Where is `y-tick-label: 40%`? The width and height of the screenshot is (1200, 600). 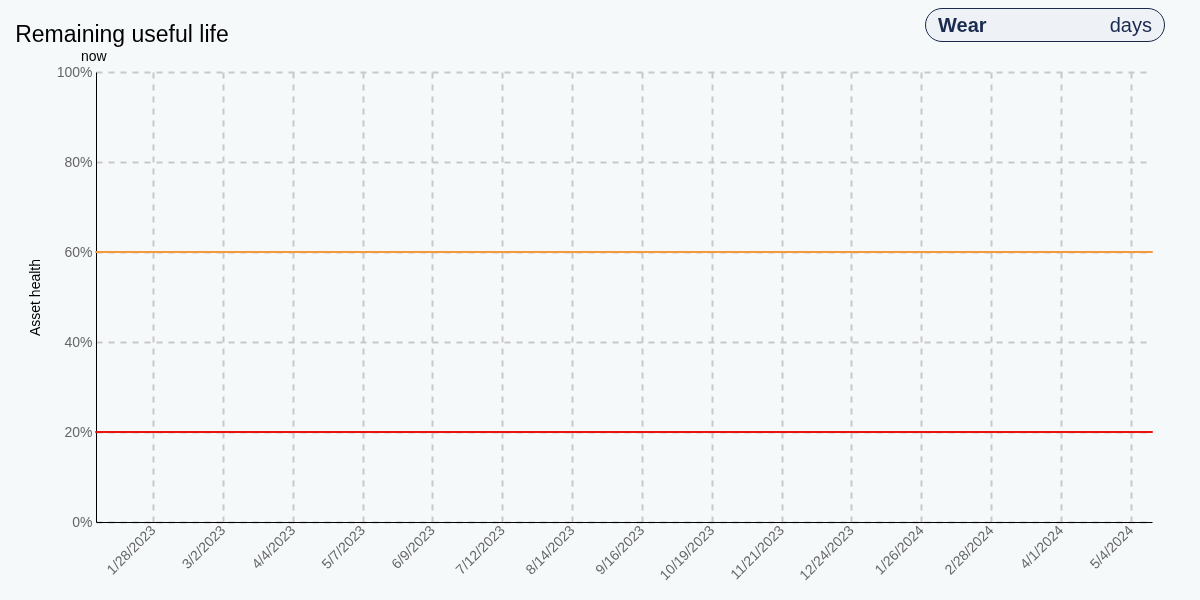
y-tick-label: 40% is located at coordinates (78, 341).